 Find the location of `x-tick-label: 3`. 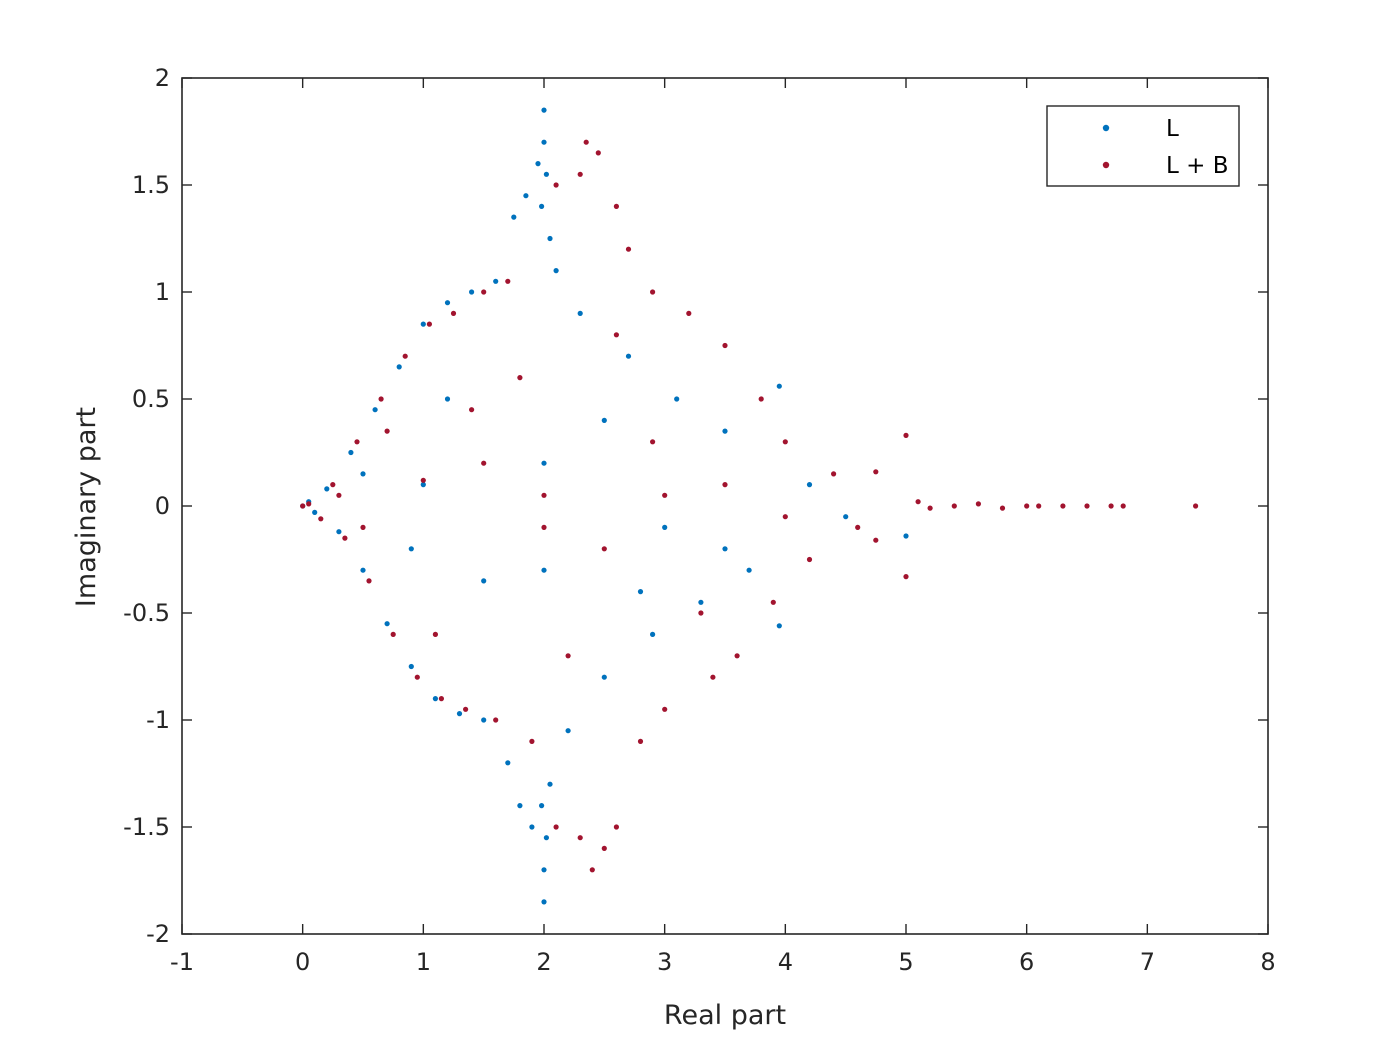

x-tick-label: 3 is located at coordinates (664, 962).